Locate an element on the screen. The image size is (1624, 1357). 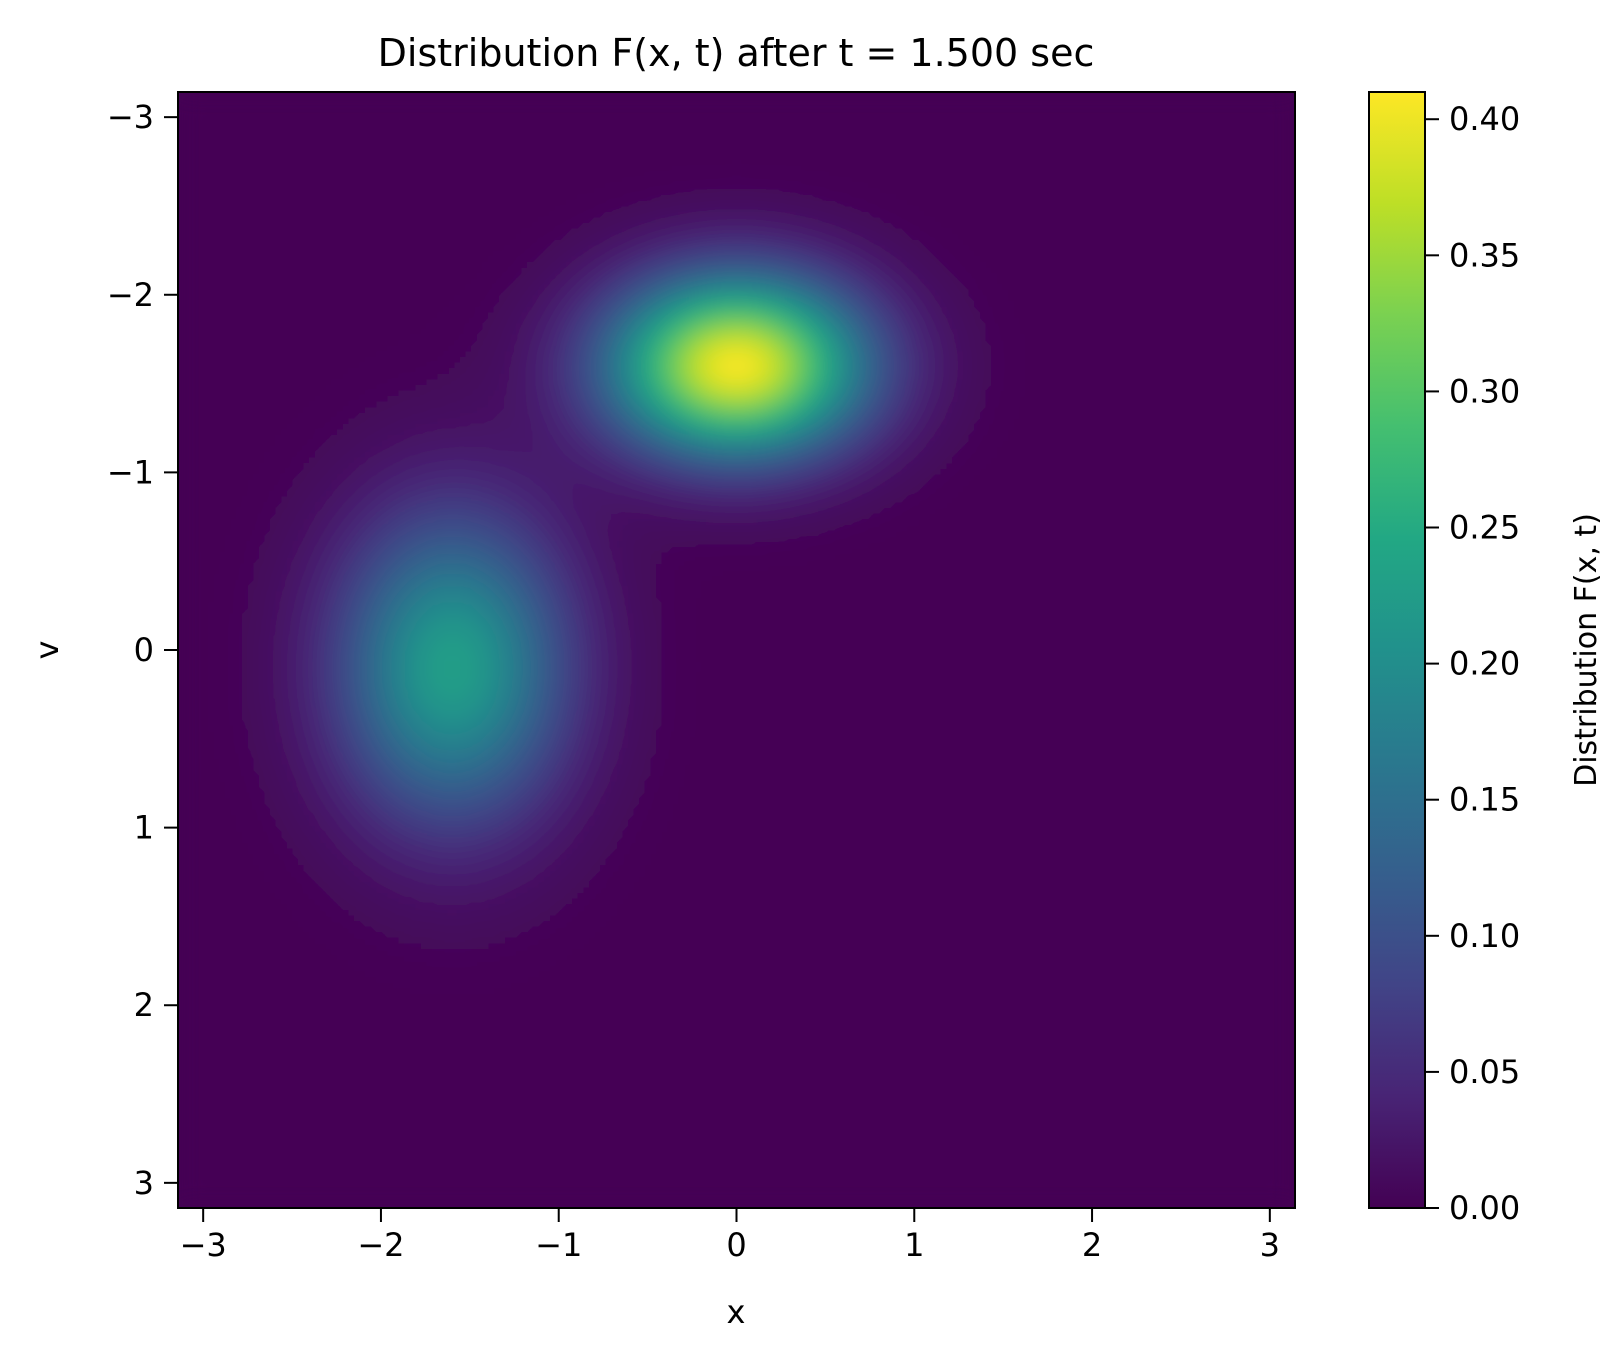
colorbar-tick-label: 0.15 is located at coordinates (1484, 800).